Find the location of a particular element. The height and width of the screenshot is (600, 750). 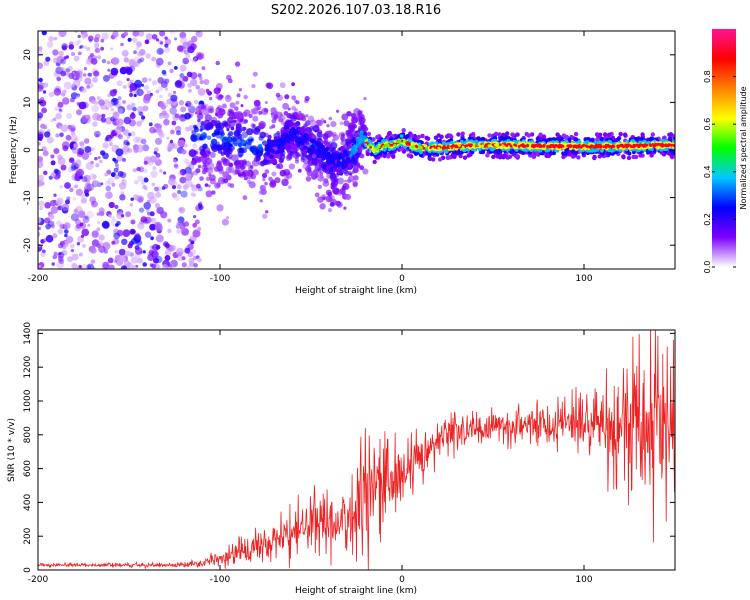

x-tick-label: 0 is located at coordinates (402, 279).